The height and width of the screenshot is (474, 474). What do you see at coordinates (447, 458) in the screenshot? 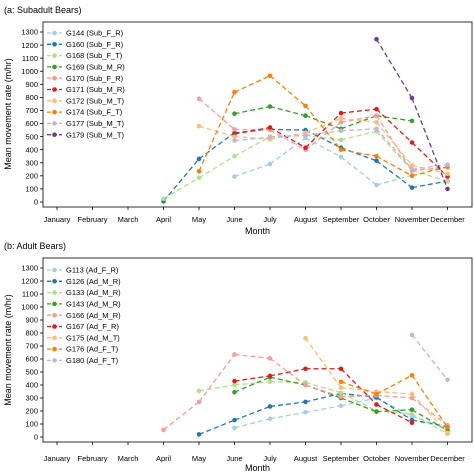
I see `x-tick-label: December` at bounding box center [447, 458].